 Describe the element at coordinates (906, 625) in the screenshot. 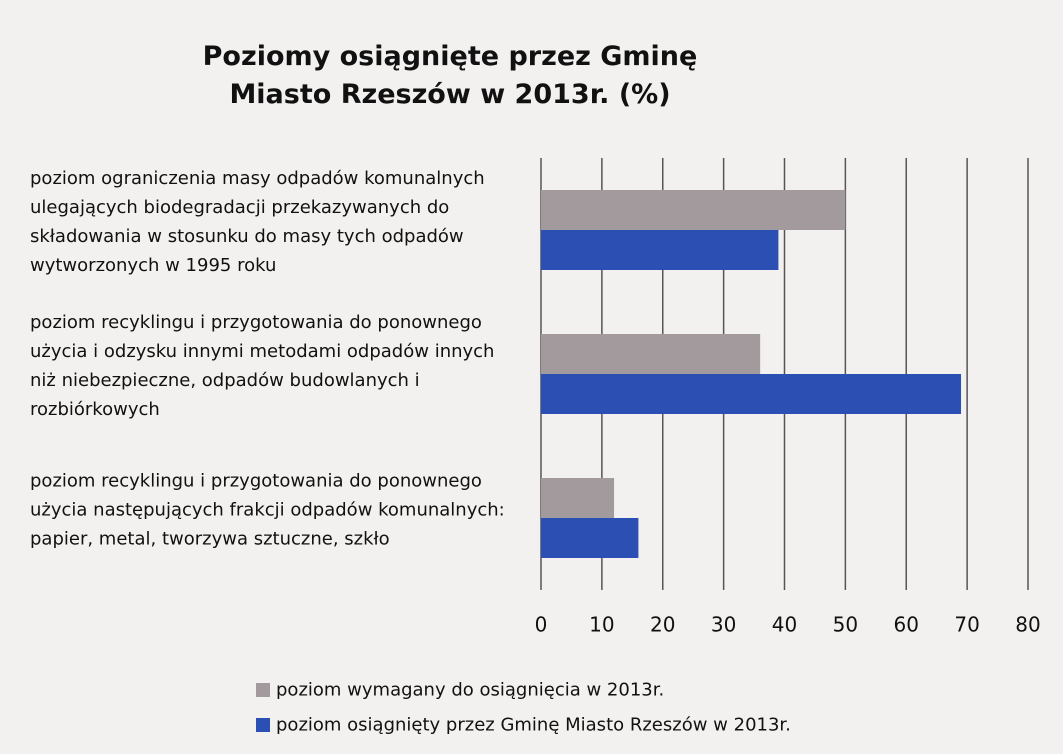

I see `x-tick-label: 60` at that location.